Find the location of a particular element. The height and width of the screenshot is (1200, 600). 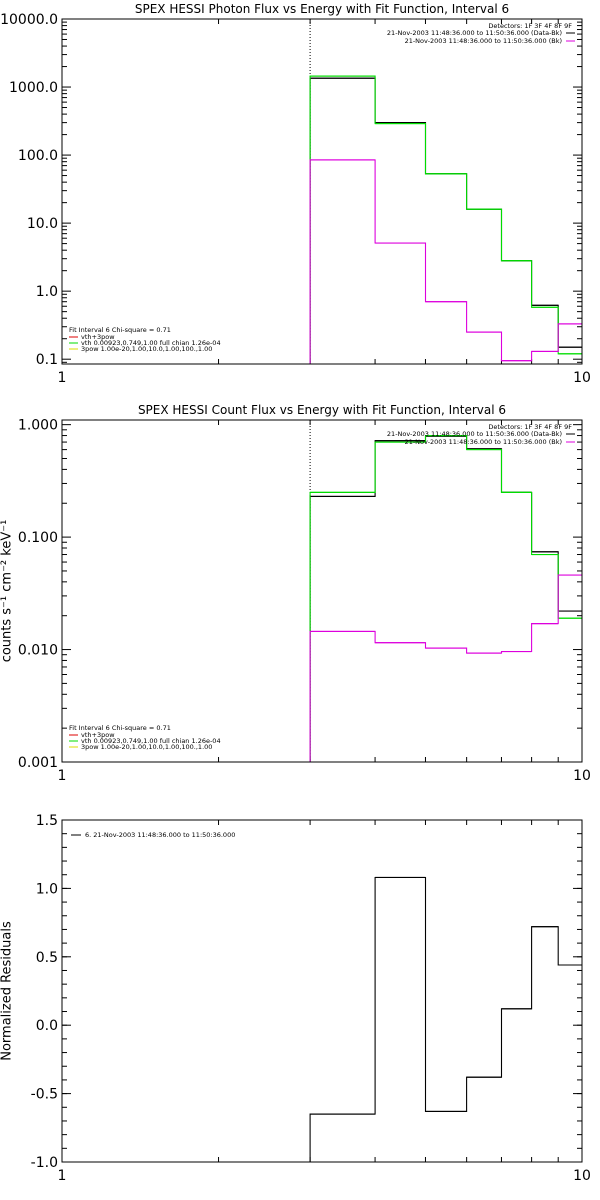

y-tick-label: -1.0 is located at coordinates (44, 1163).